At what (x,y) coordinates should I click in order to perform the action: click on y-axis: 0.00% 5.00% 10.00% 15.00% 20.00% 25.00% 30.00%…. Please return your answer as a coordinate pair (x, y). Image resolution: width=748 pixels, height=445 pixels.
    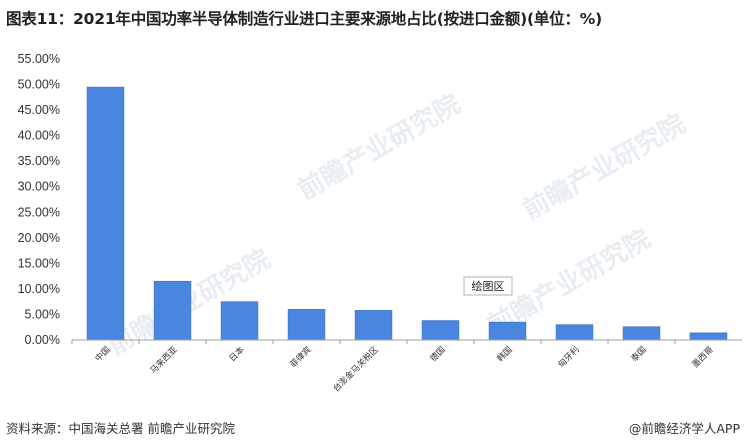
    Looking at the image, I should click on (39, 199).